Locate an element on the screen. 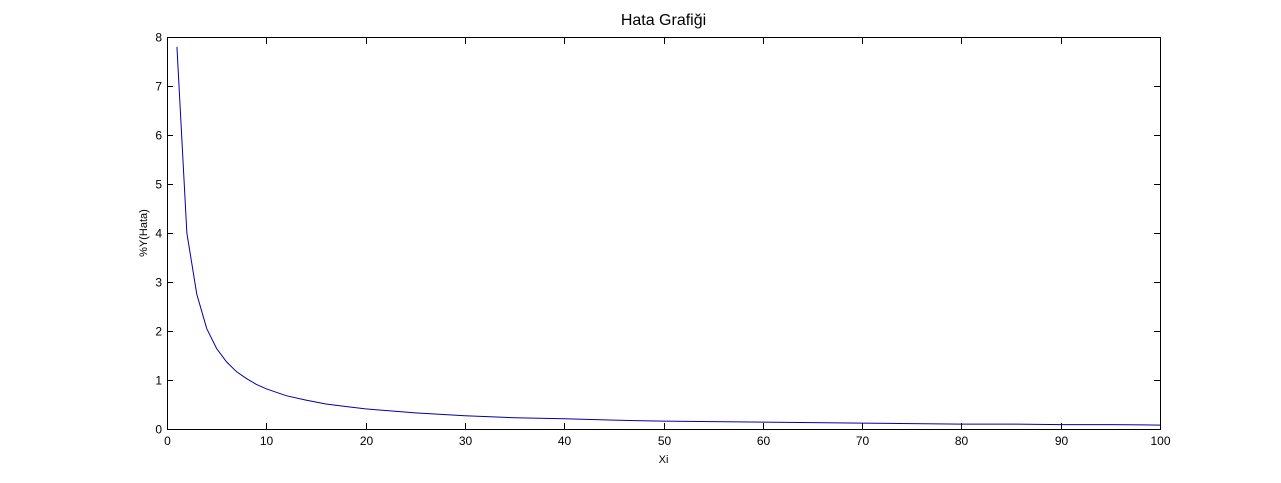 This screenshot has height=483, width=1281. x-tick-label: 20 is located at coordinates (367, 441).